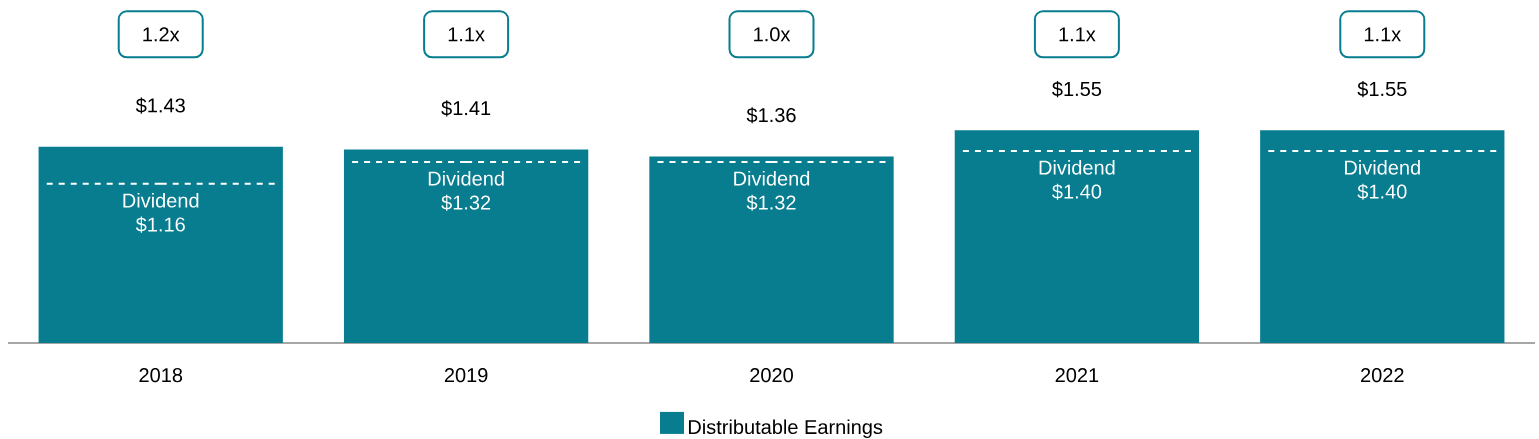  Describe the element at coordinates (161, 375) in the screenshot. I see `x-tick-label: 2018` at that location.